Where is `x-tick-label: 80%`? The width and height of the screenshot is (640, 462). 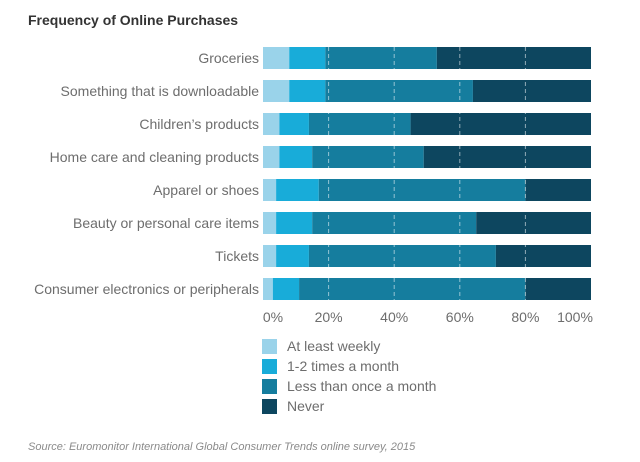 x-tick-label: 80% is located at coordinates (525, 317).